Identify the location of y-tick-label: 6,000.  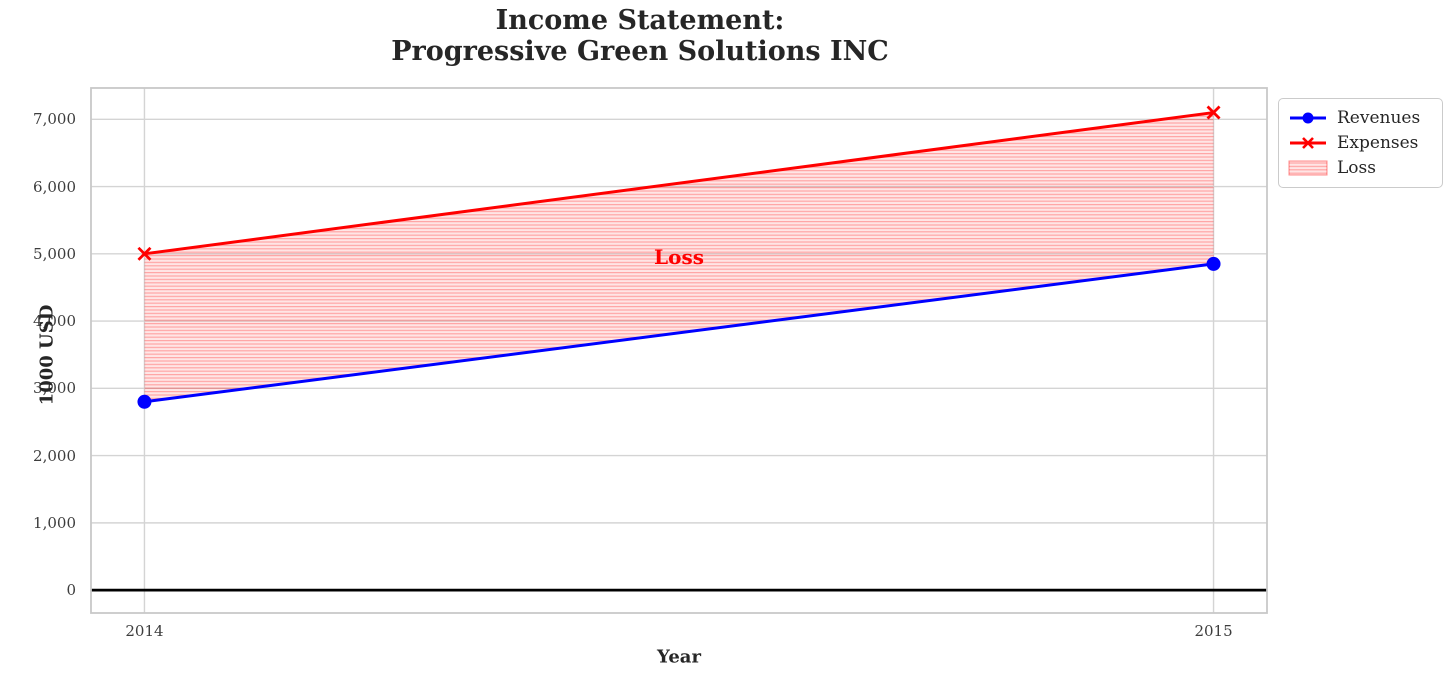
(54, 186).